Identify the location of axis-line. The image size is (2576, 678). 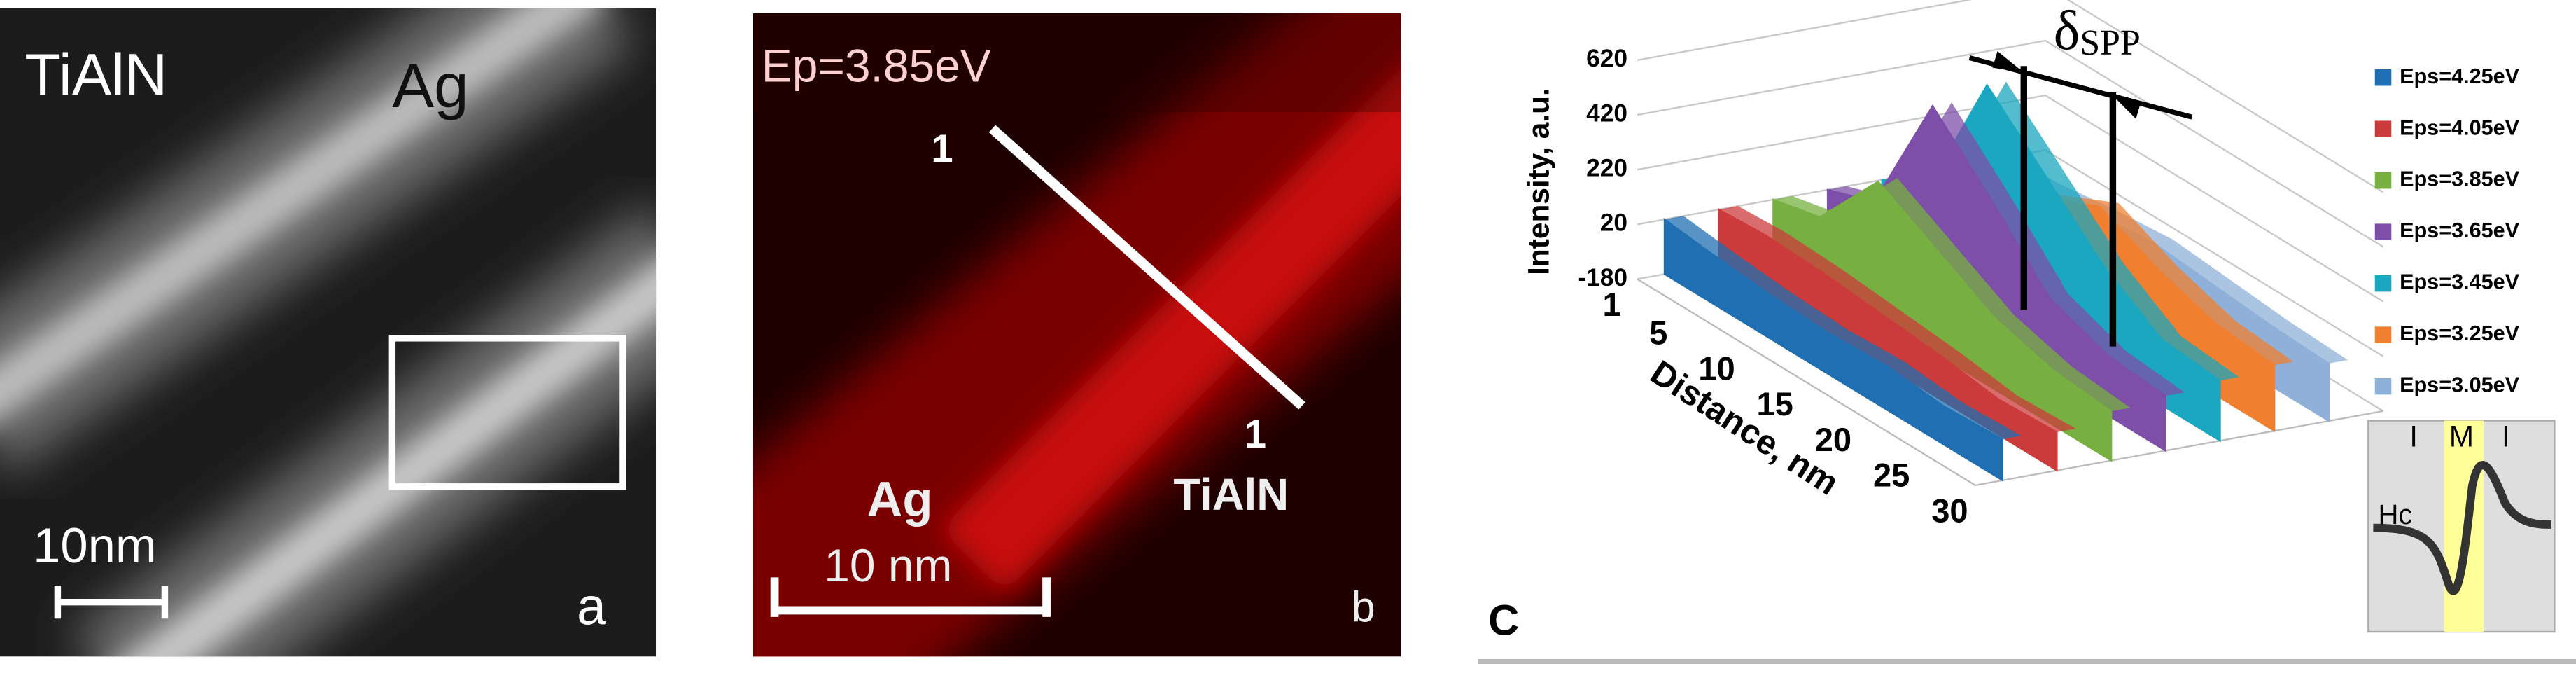
(2010, 383).